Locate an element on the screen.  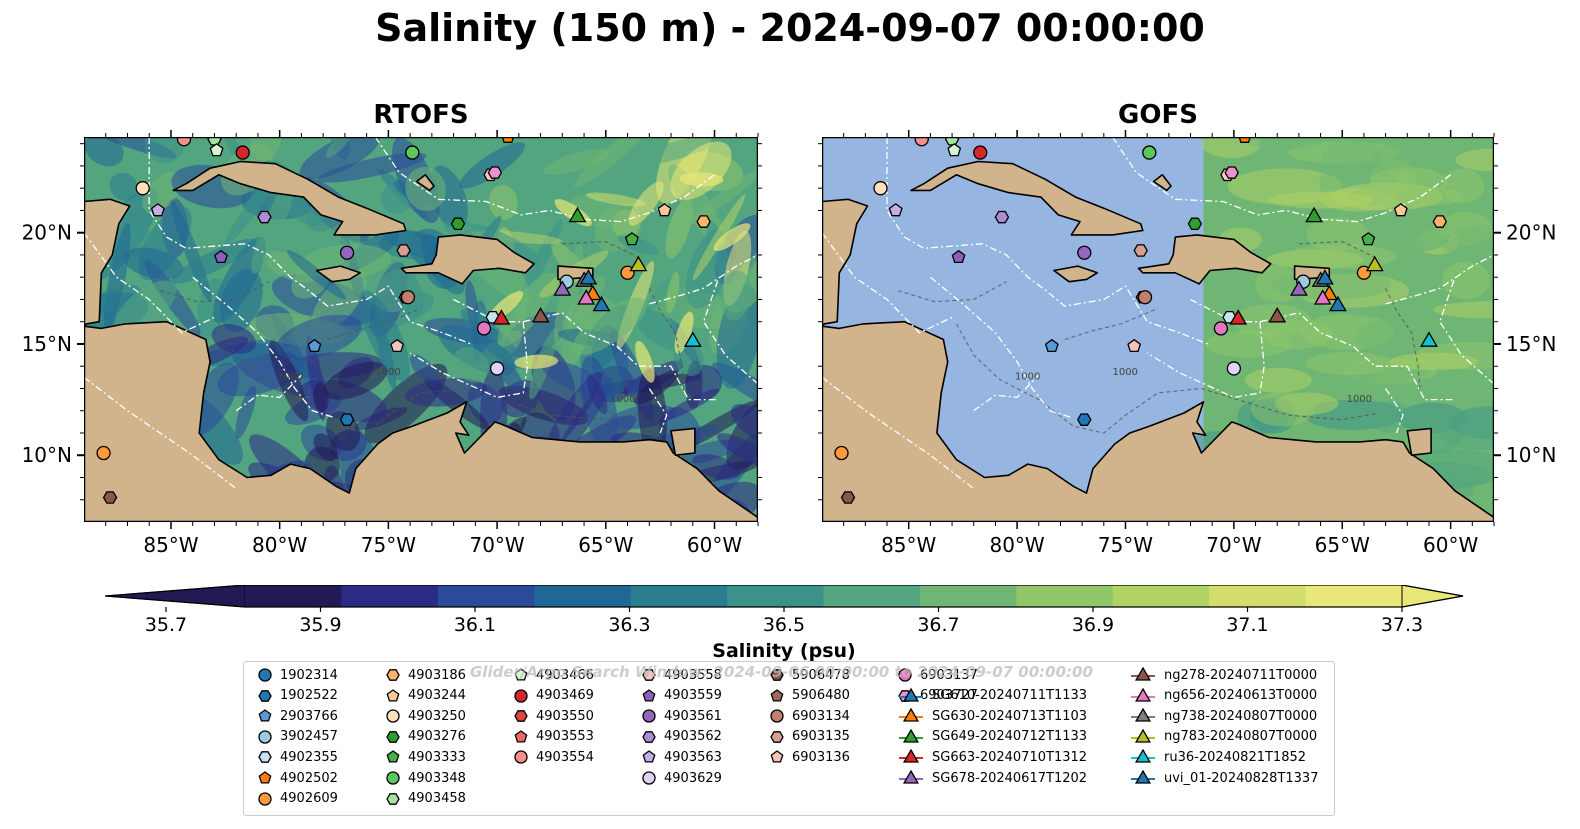
legend-label: 4903562 is located at coordinates (693, 737).